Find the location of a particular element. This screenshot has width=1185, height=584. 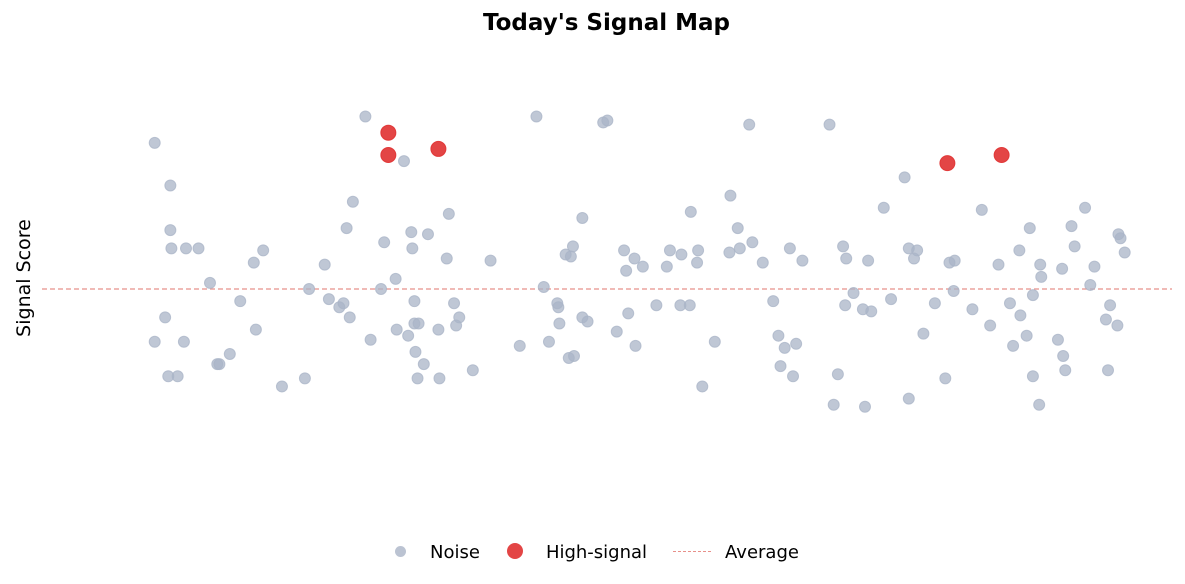

legend: Noise High-signal Average is located at coordinates (607, 552).